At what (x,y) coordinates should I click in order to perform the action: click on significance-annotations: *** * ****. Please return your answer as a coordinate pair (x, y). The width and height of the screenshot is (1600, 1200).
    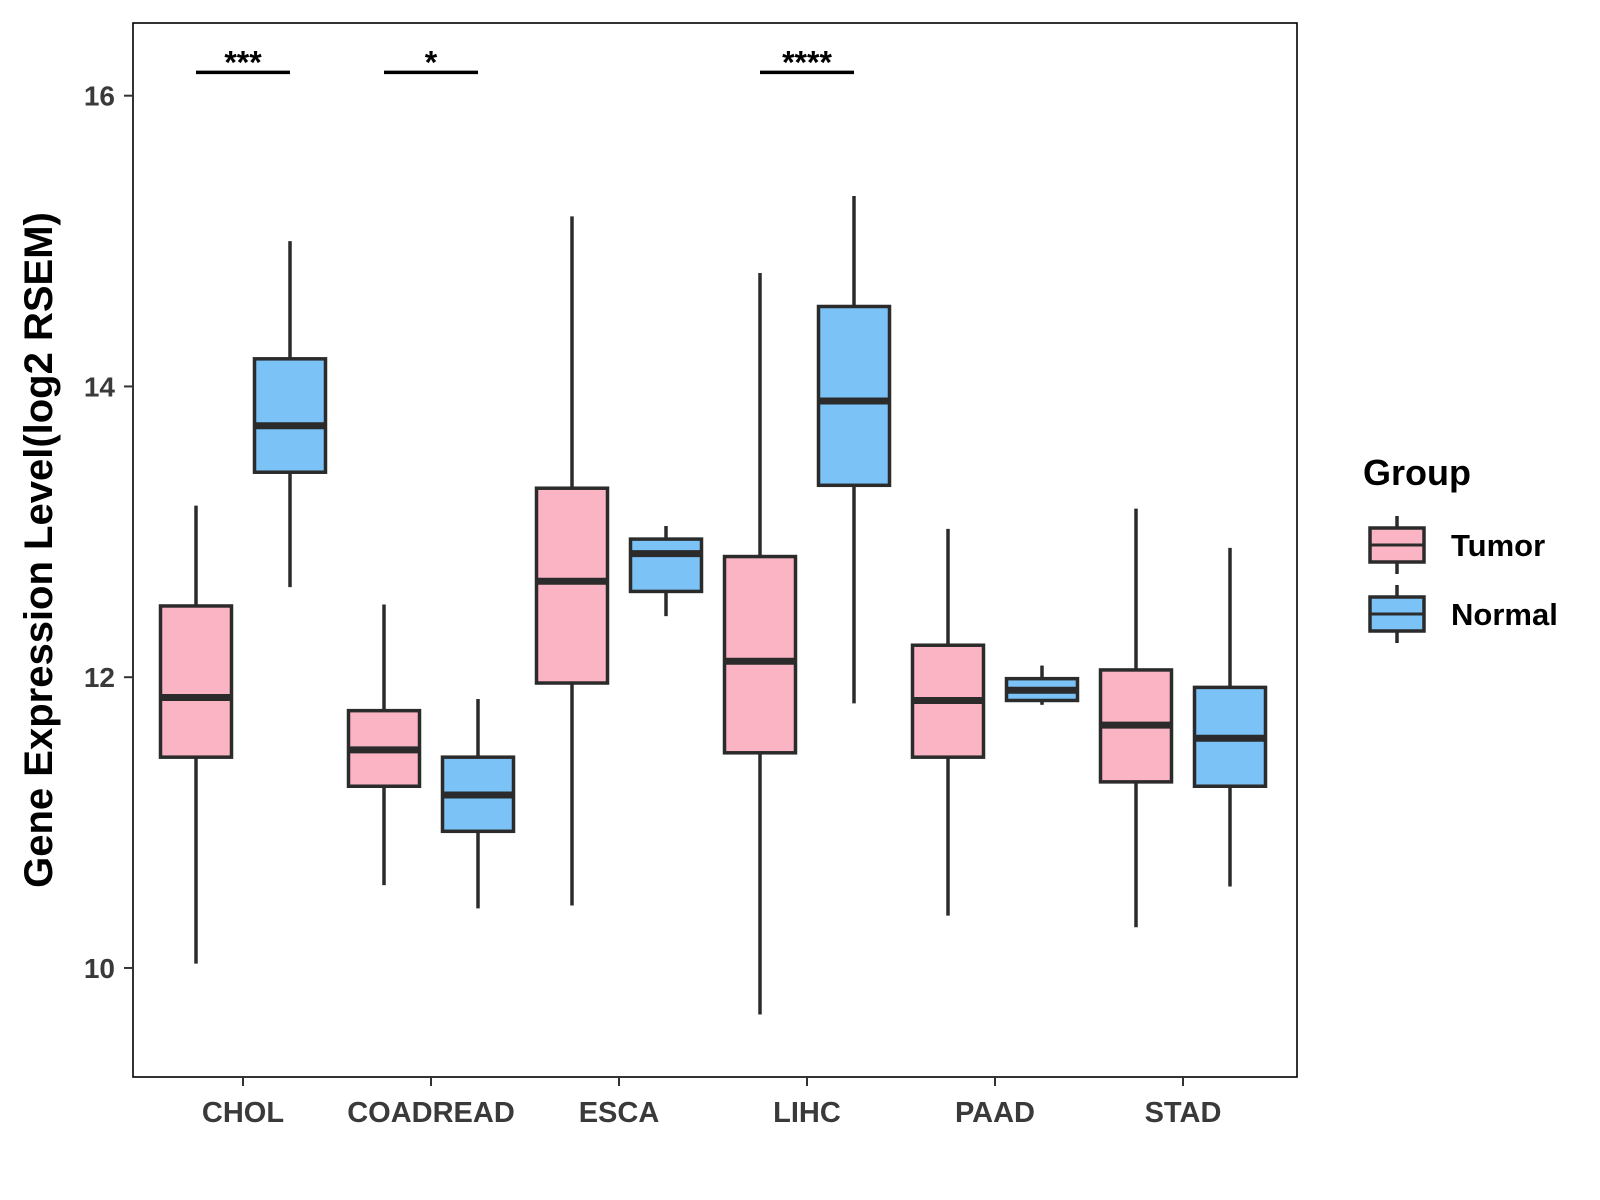
    Looking at the image, I should click on (525, 62).